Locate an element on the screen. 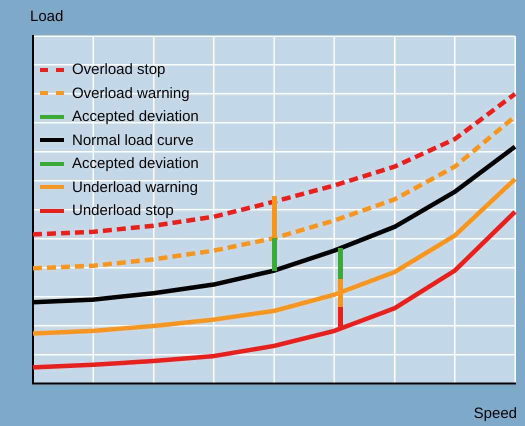 The image size is (525, 426). legend-label: Overload warning is located at coordinates (131, 94).